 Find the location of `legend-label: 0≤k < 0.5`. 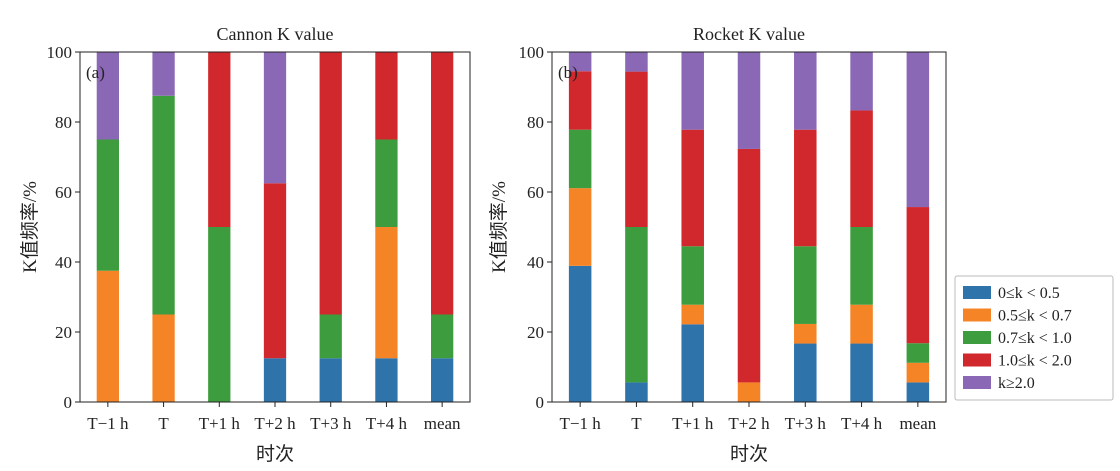

legend-label: 0≤k < 0.5 is located at coordinates (1029, 293).